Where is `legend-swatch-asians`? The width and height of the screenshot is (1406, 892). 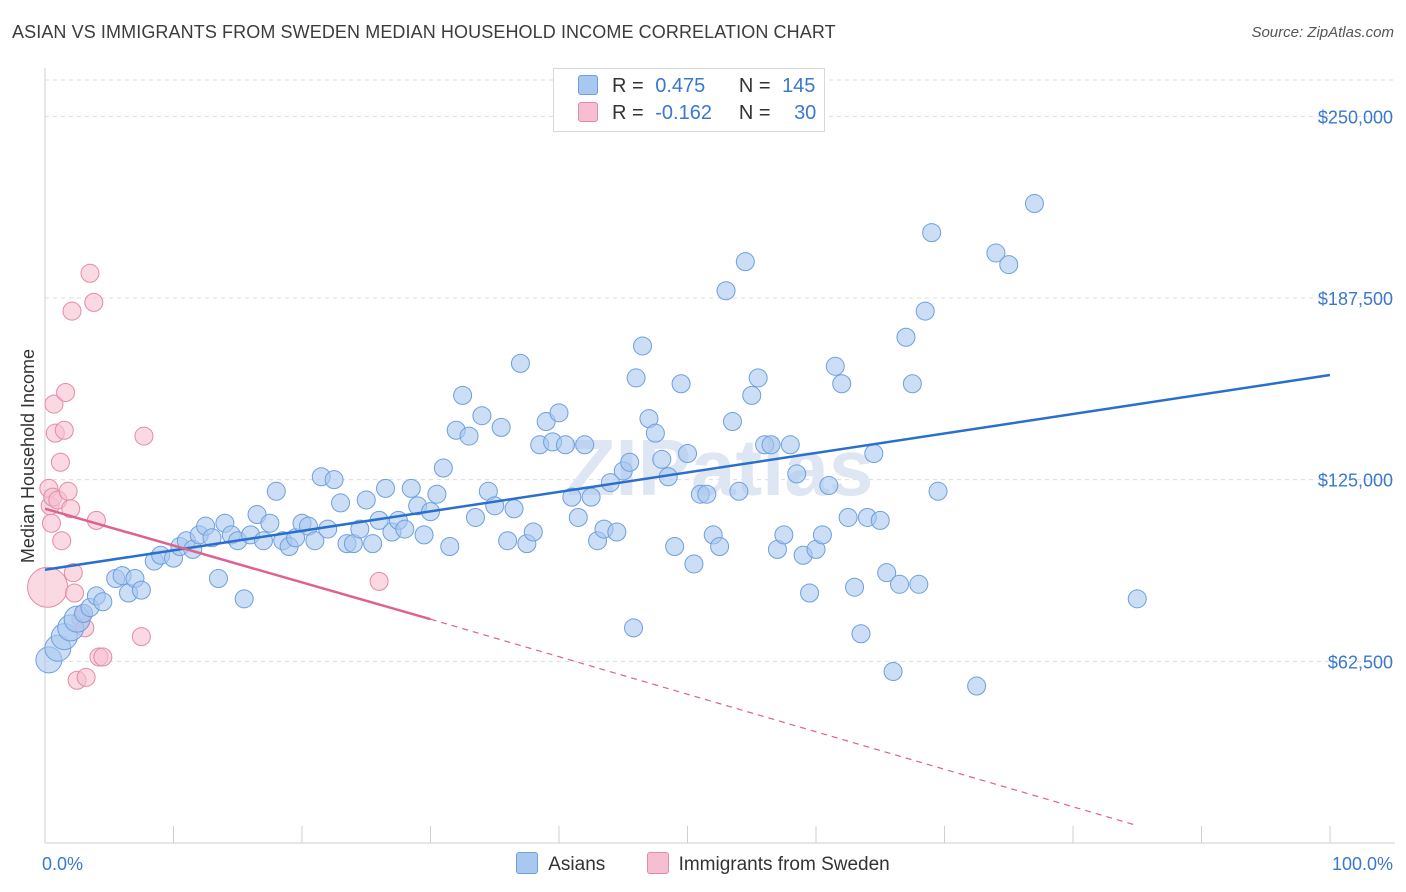 legend-swatch-asians is located at coordinates (527, 863).